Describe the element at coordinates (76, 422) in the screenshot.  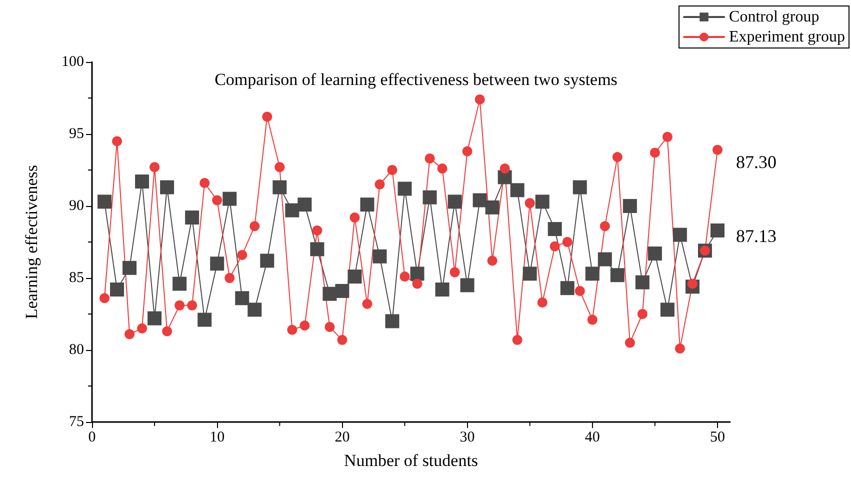
I see `y-tick-label: 75` at that location.